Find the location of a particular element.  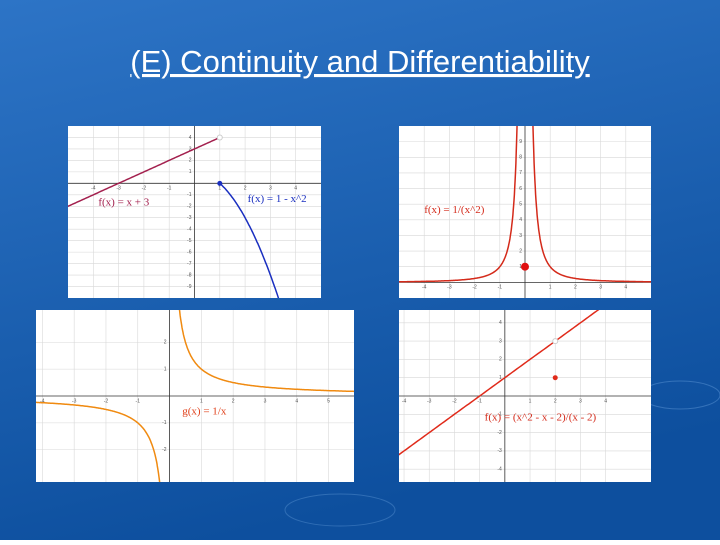

function-label: f(x) = 1/(x^2) is located at coordinates (454, 210).